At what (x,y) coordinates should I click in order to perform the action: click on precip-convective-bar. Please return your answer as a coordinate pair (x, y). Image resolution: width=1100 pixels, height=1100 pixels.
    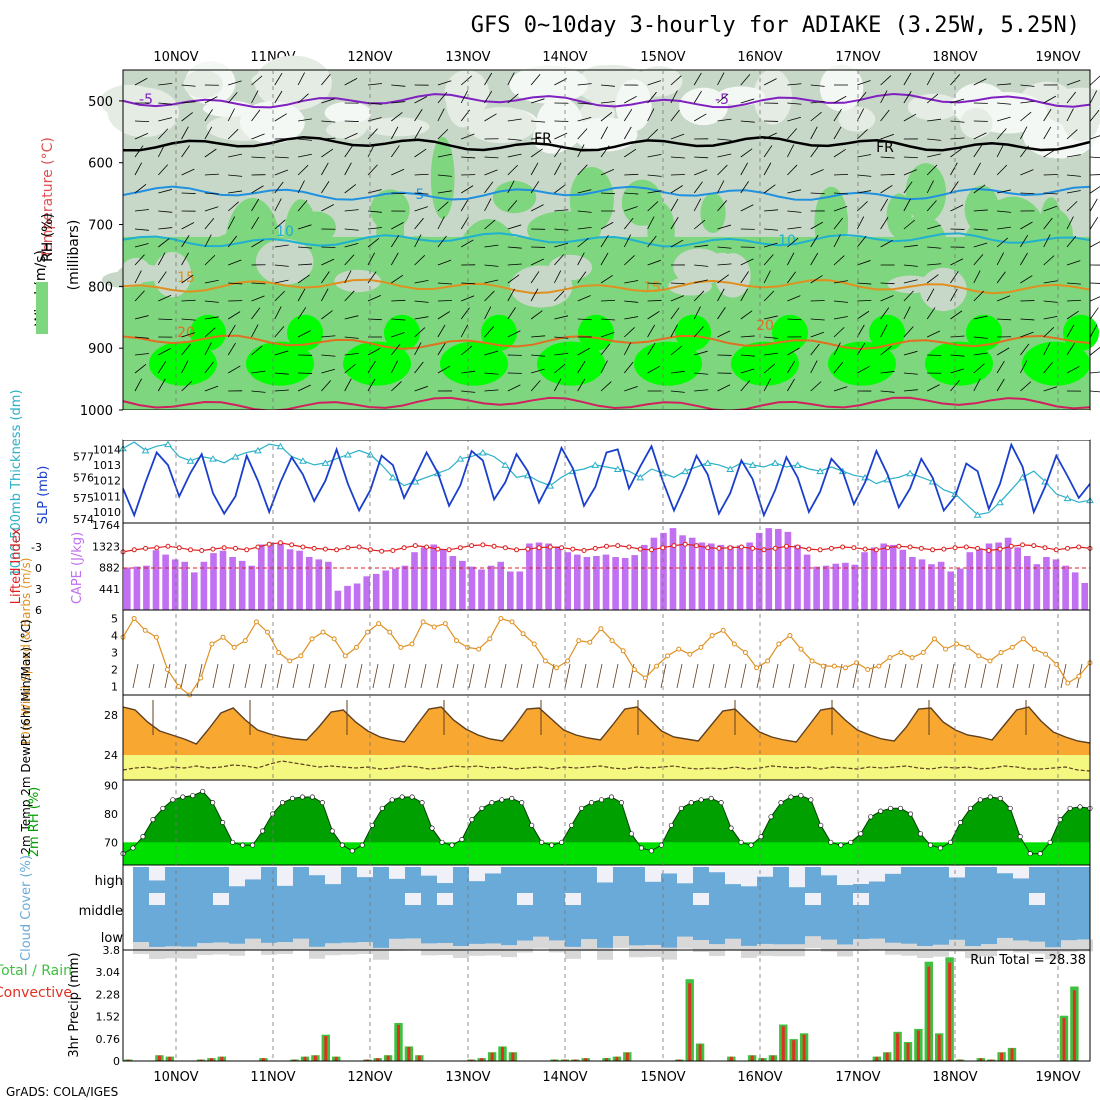
    Looking at the image, I should click on (482, 1059).